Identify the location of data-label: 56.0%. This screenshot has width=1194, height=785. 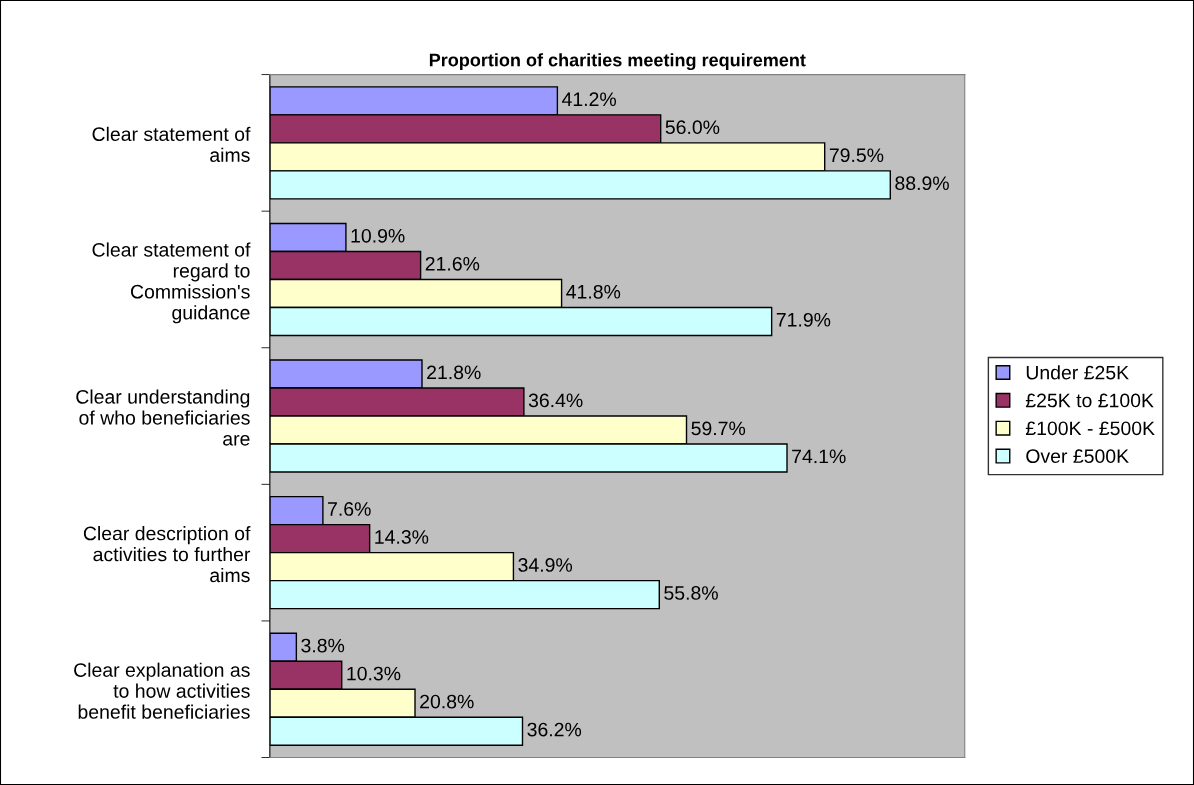
(692, 127).